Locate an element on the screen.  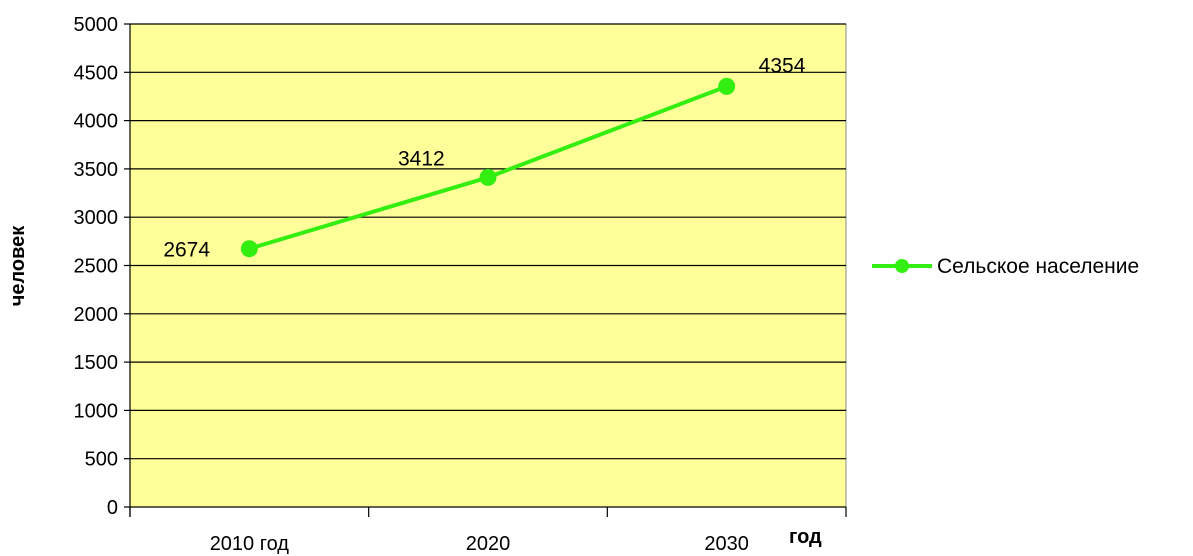
y-tick-label: 2500 is located at coordinates (96, 267).